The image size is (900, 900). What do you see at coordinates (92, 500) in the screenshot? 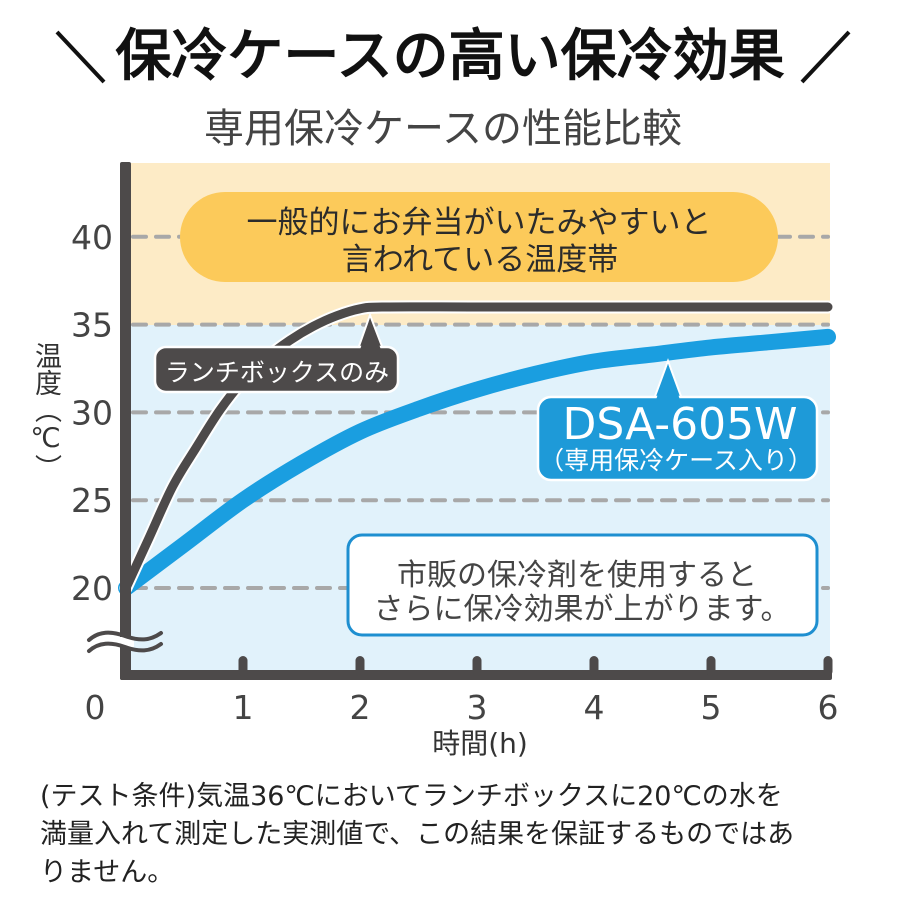
I see `y-tick-label: 25` at bounding box center [92, 500].